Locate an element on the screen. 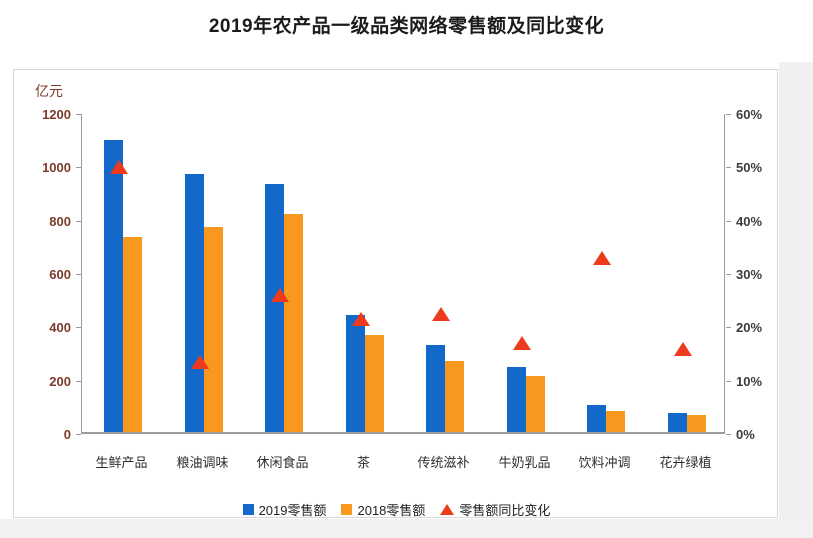 This screenshot has width=813, height=538. left-axis-tick-label: 600 is located at coordinates (60, 274).